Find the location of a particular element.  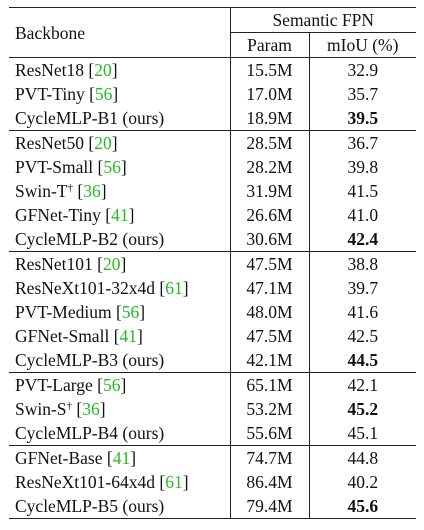

miou-cell: 39.8 is located at coordinates (363, 167).